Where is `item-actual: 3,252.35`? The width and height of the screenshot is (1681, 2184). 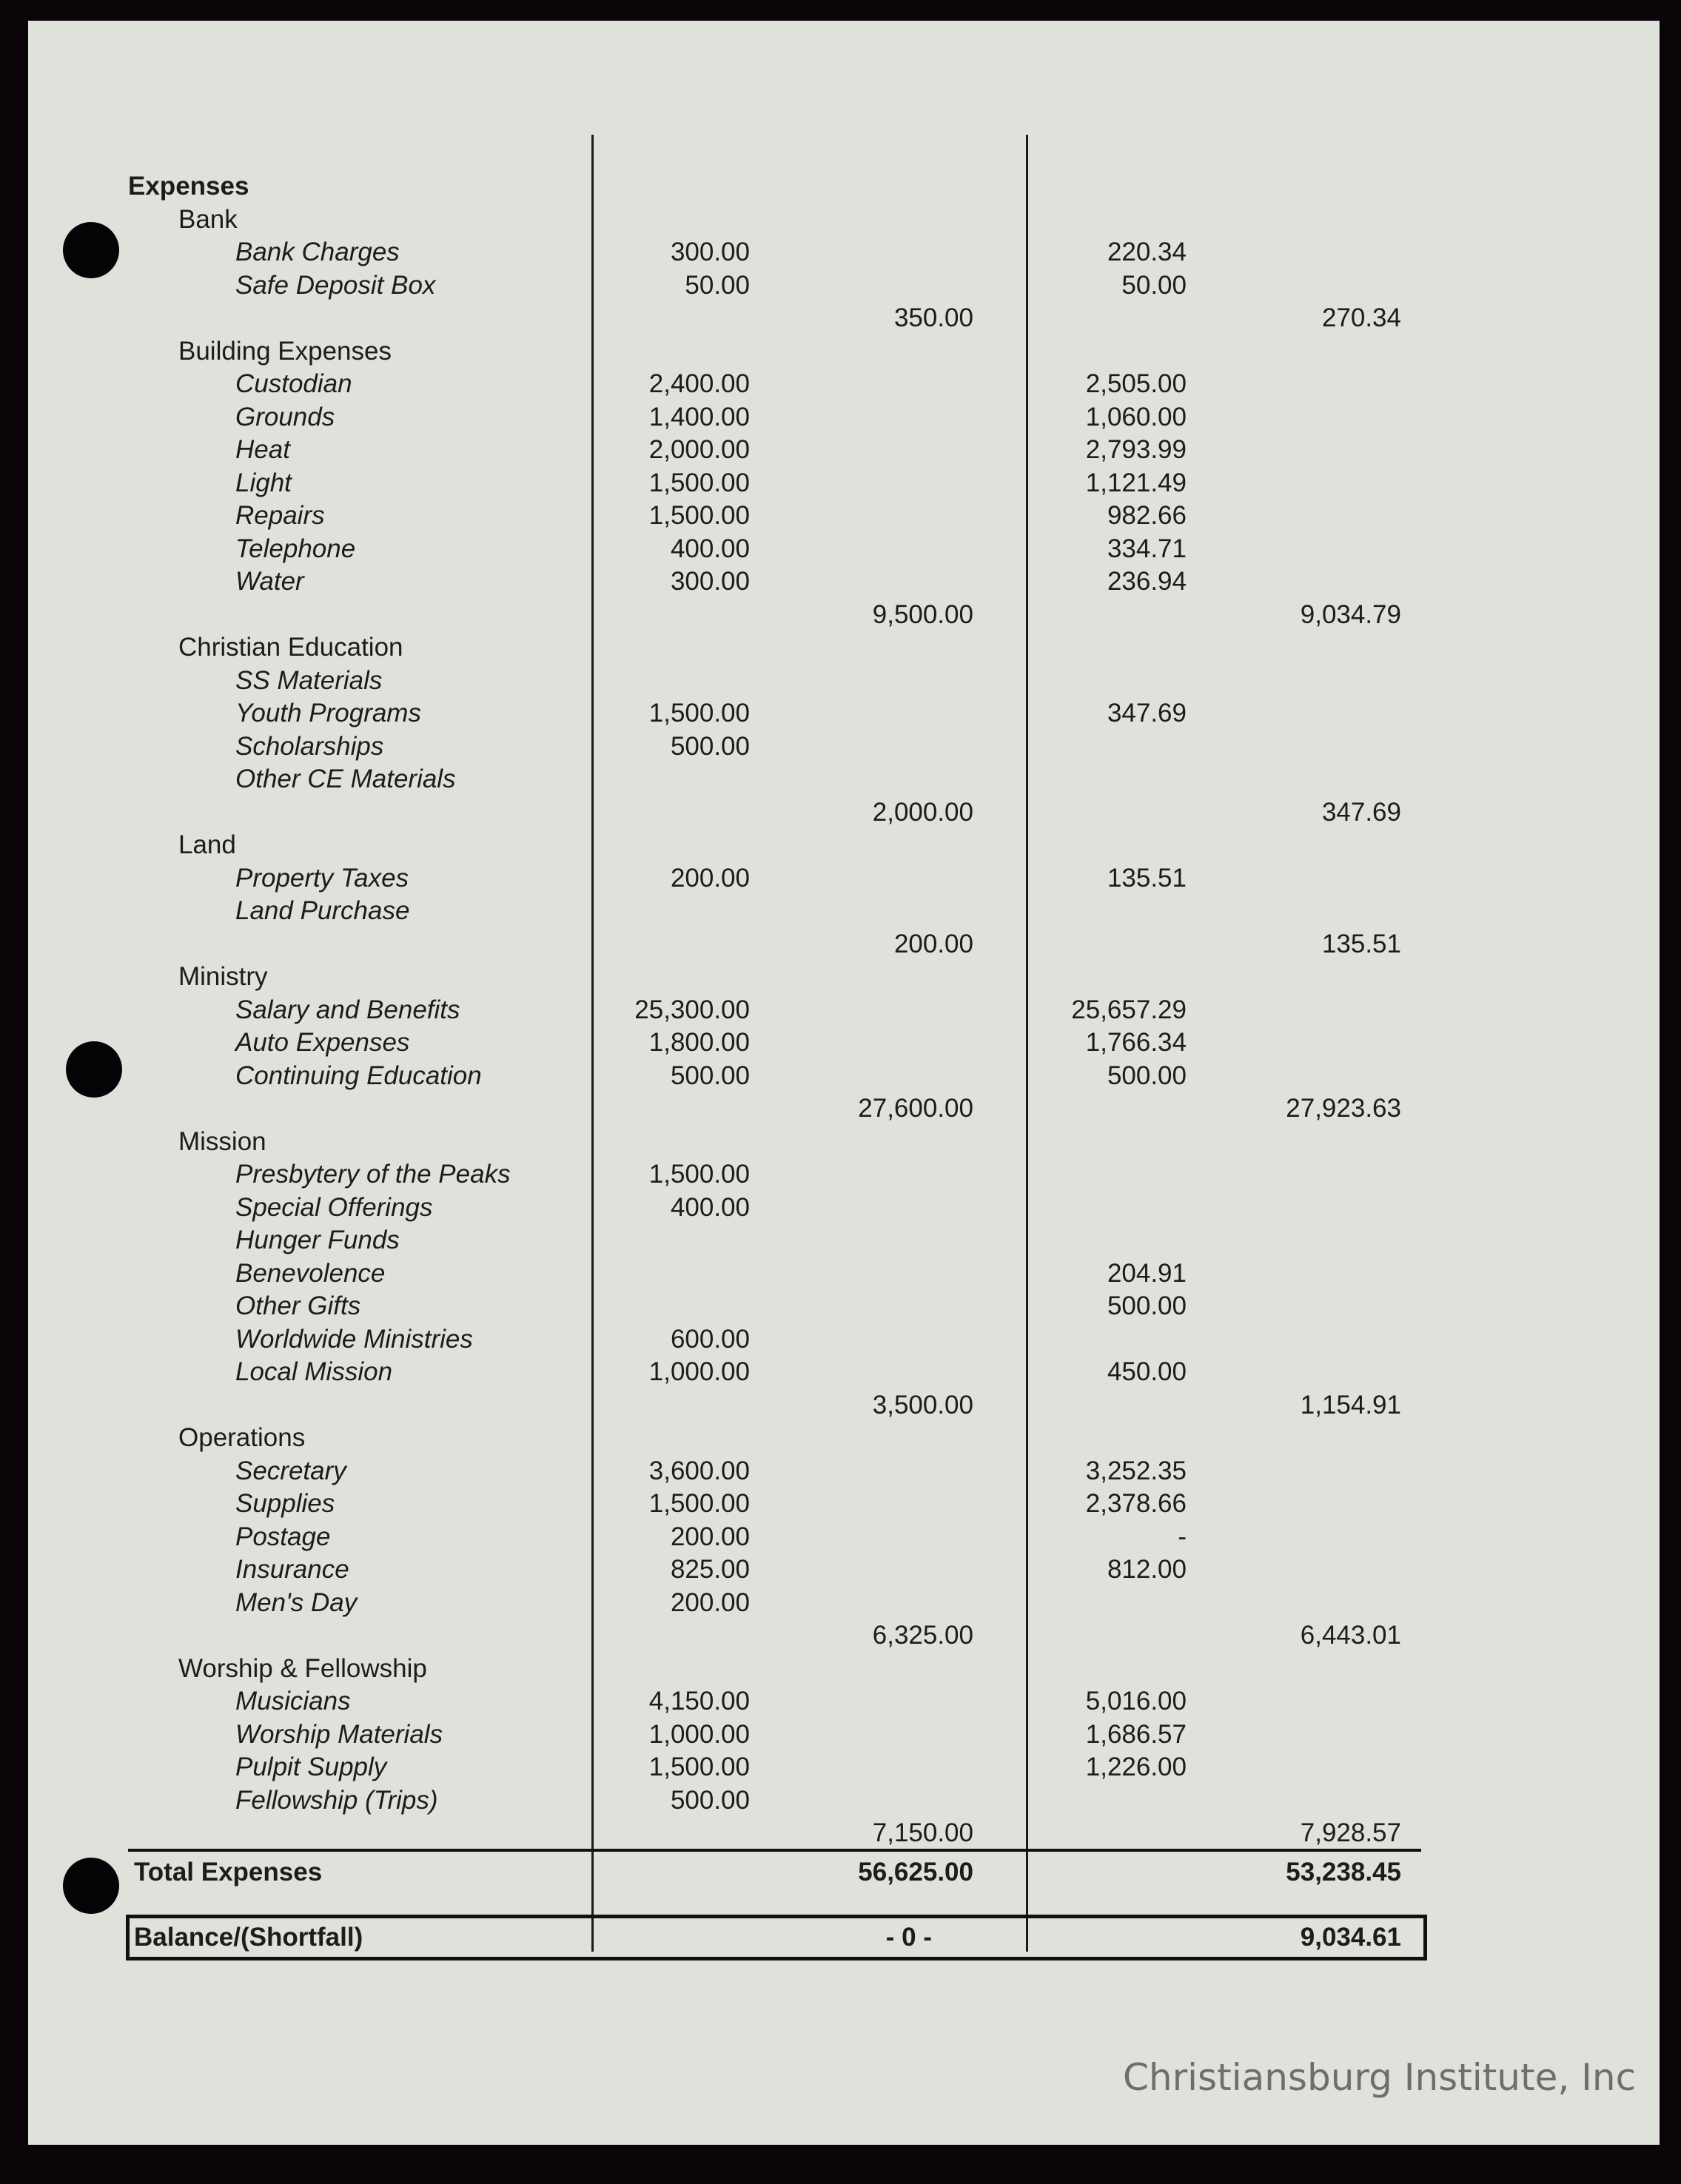 item-actual: 3,252.35 is located at coordinates (1136, 1470).